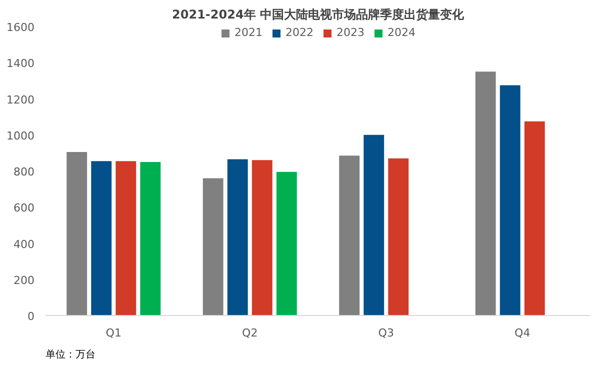 The image size is (611, 374). I want to click on x-tick-label: Q4, so click(522, 333).